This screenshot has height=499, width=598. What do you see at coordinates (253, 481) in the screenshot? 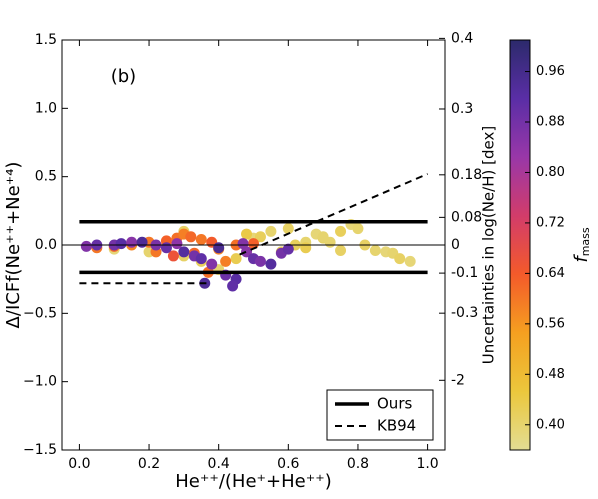
I see `x-axis-label: He⁺⁺/(He⁺+He⁺⁺)` at bounding box center [253, 481].